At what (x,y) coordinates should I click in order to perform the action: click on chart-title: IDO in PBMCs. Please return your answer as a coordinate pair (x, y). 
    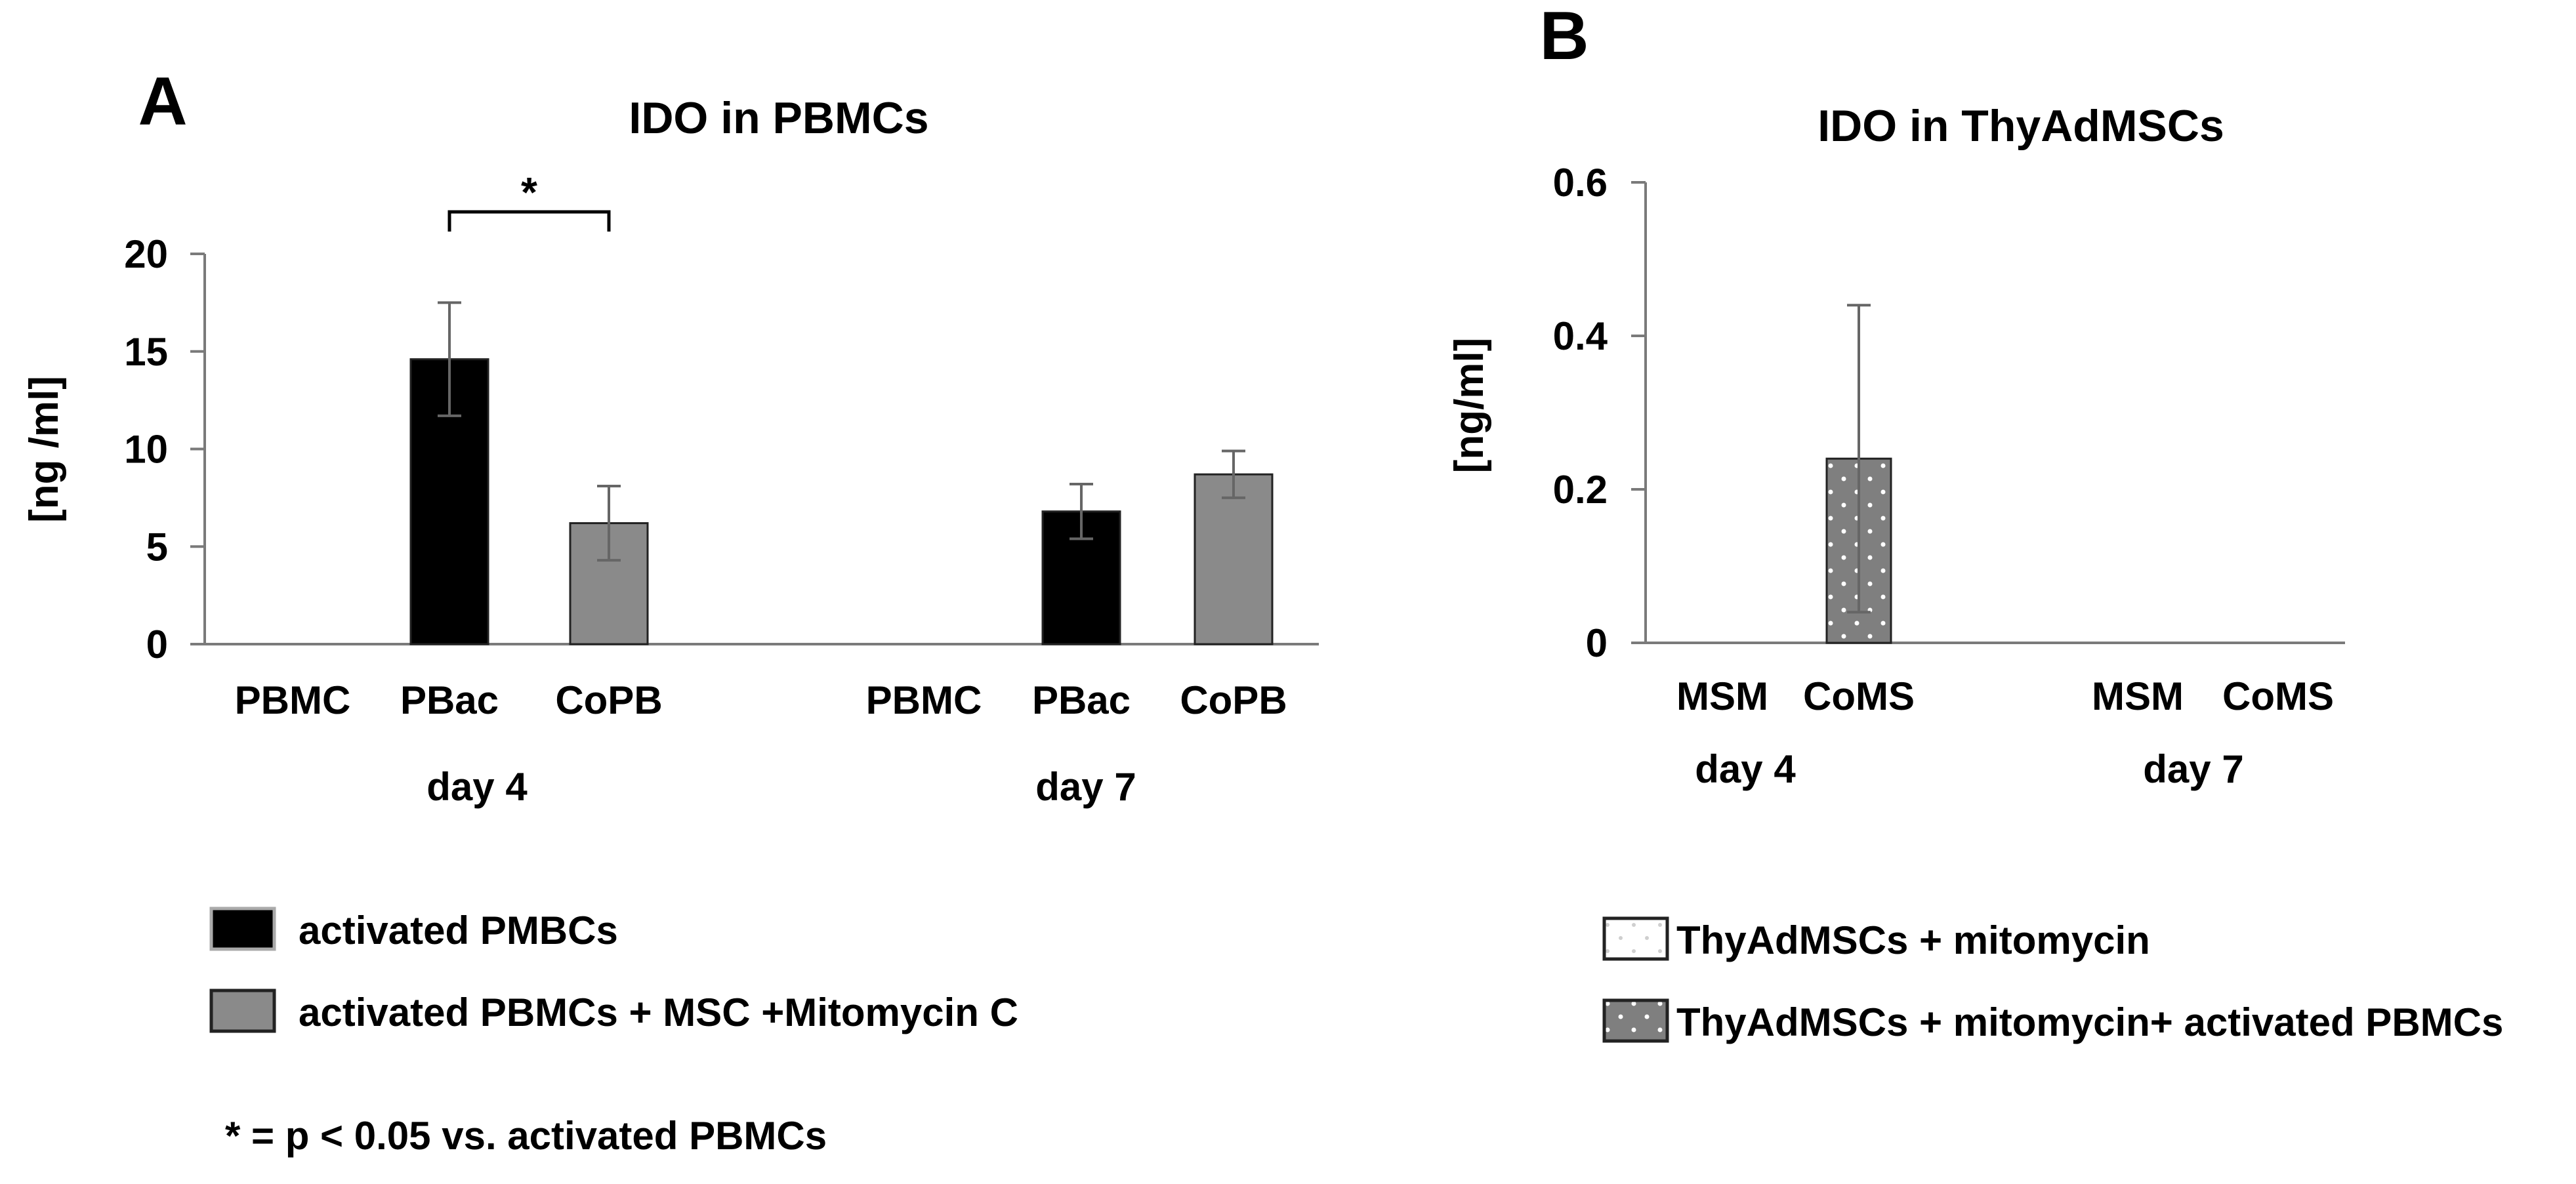
    Looking at the image, I should click on (779, 118).